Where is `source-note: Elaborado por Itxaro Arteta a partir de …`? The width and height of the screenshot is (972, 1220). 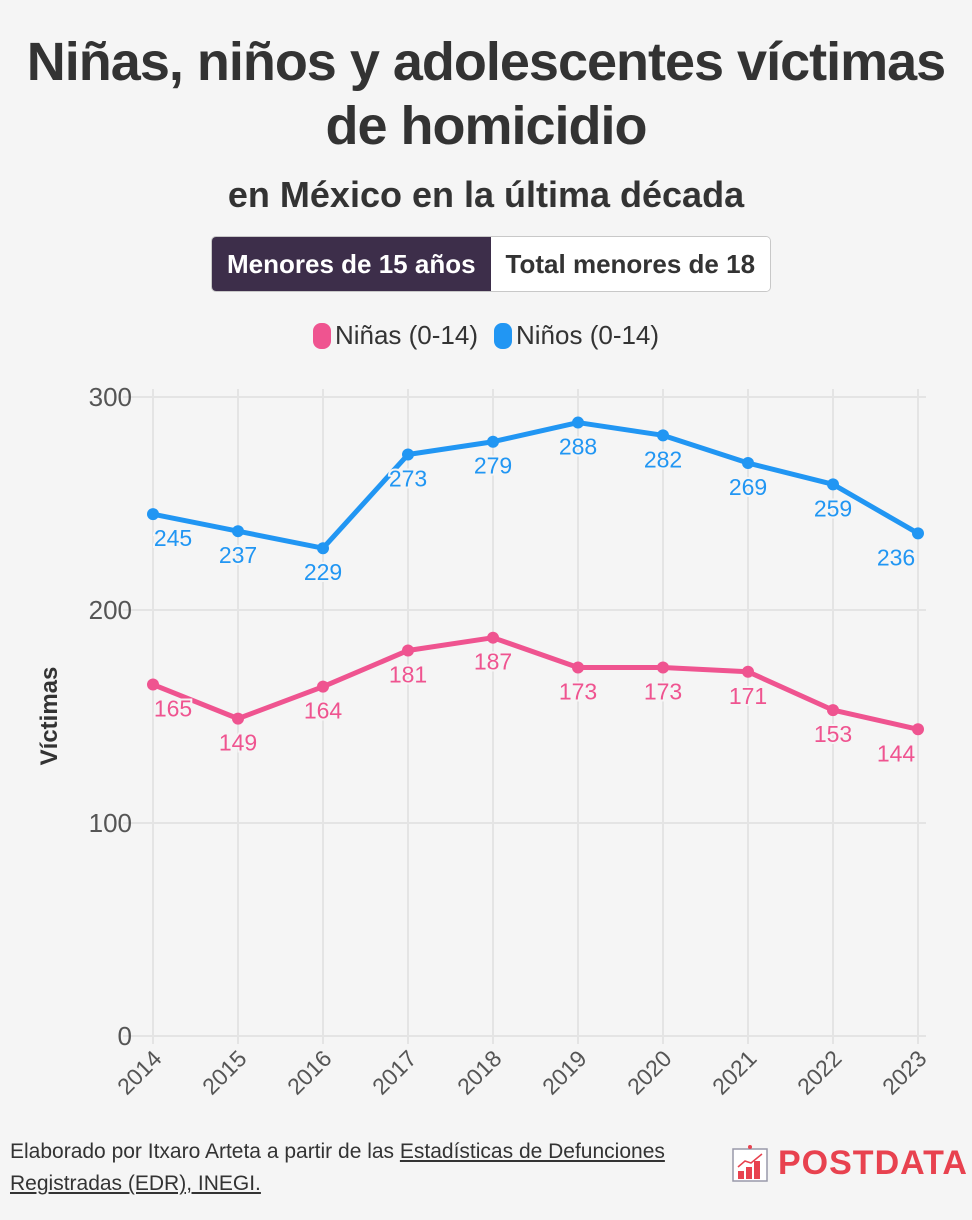 source-note: Elaborado por Itxaro Arteta a partir de … is located at coordinates (370, 1168).